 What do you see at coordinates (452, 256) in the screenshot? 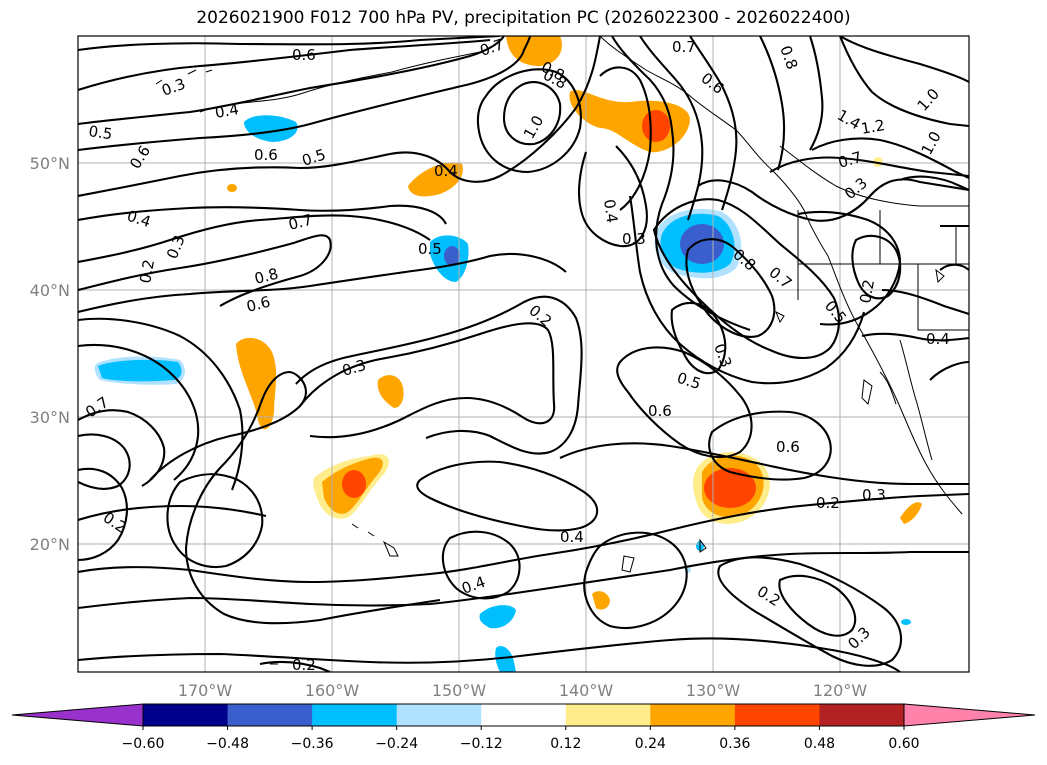
I see `precip-negative-core` at bounding box center [452, 256].